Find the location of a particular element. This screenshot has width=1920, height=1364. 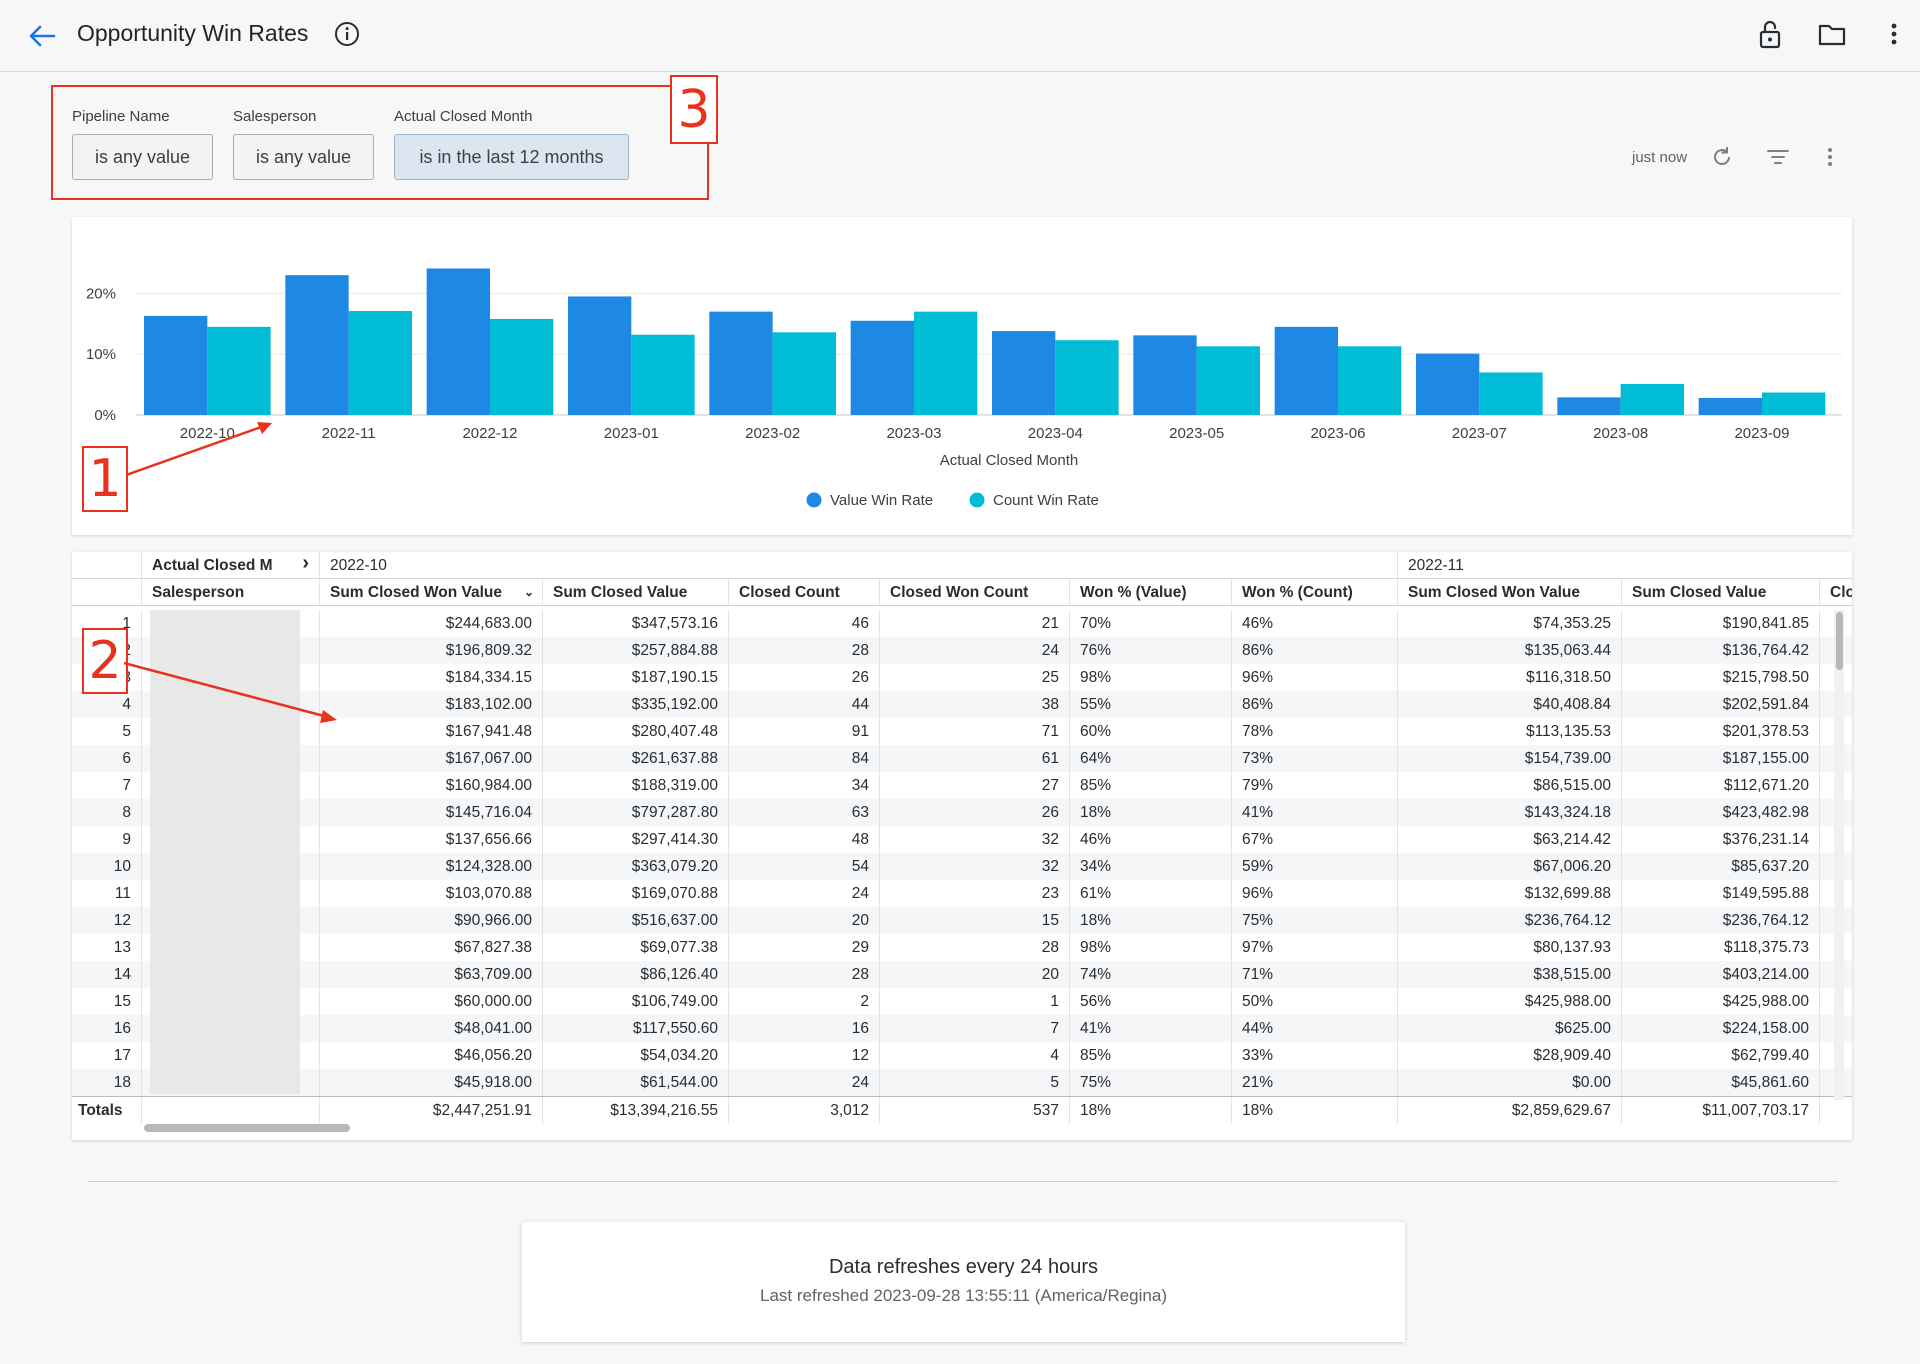

back-arrow-icon is located at coordinates (42, 36).